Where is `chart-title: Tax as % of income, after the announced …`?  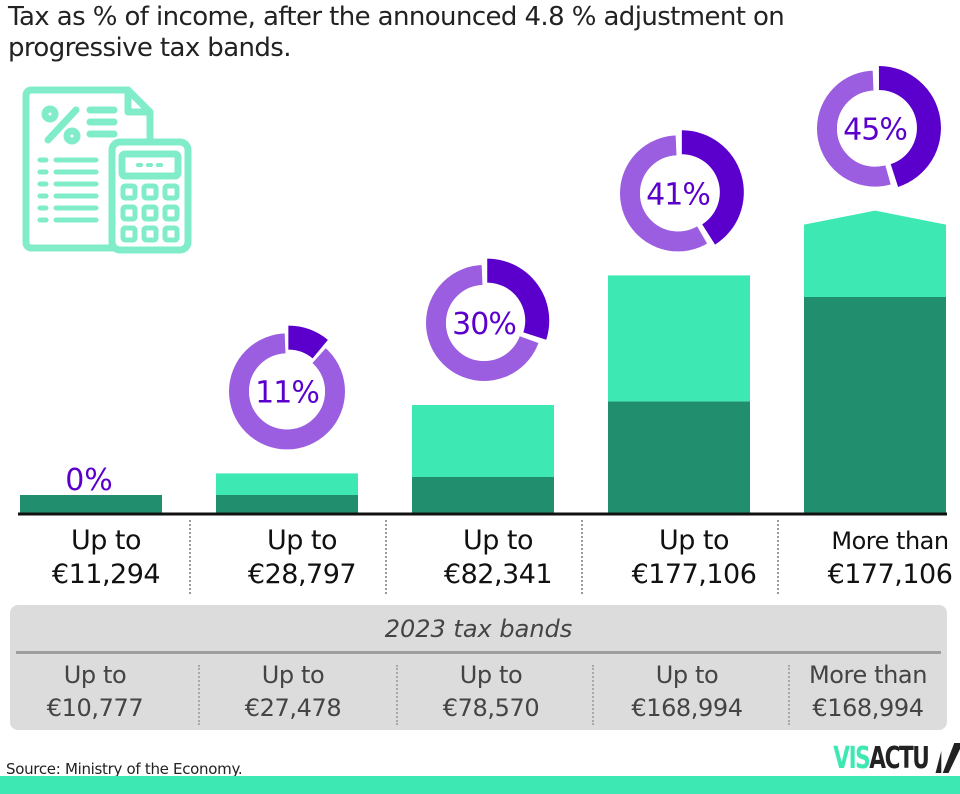 chart-title: Tax as % of income, after the announced … is located at coordinates (396, 32).